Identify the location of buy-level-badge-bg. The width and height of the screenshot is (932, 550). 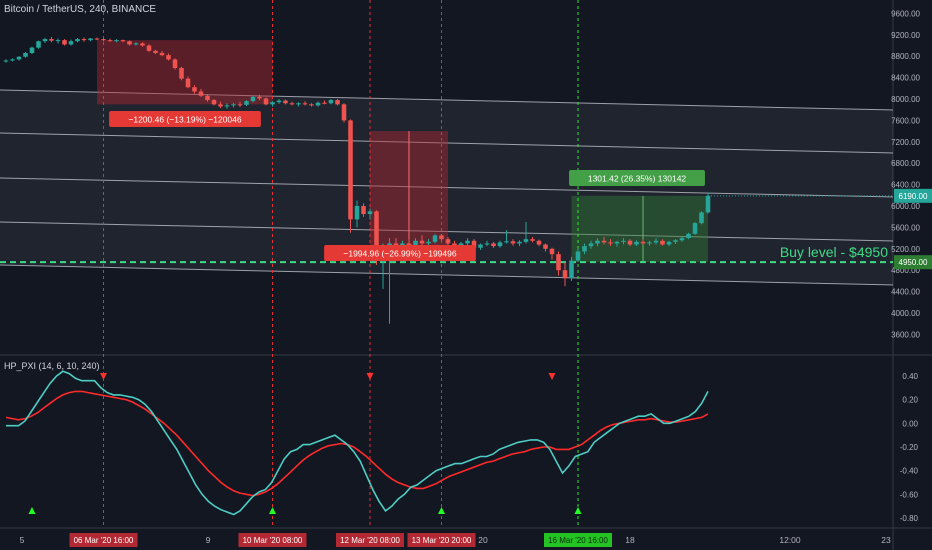
(913, 262).